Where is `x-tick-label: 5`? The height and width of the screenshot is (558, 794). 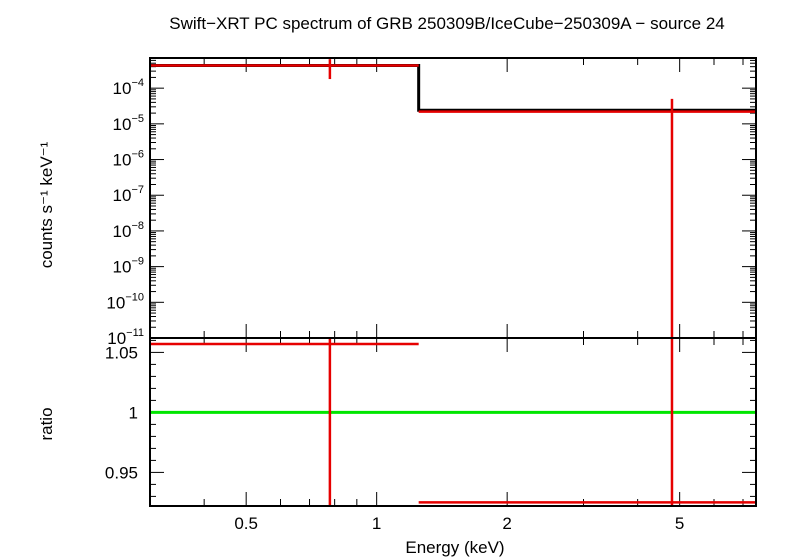
x-tick-label: 5 is located at coordinates (679, 523).